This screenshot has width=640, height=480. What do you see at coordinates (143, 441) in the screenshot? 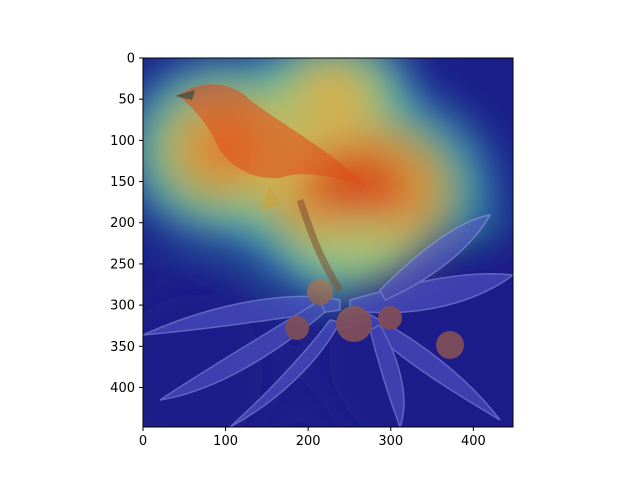
I see `x-tick-label: 0` at bounding box center [143, 441].